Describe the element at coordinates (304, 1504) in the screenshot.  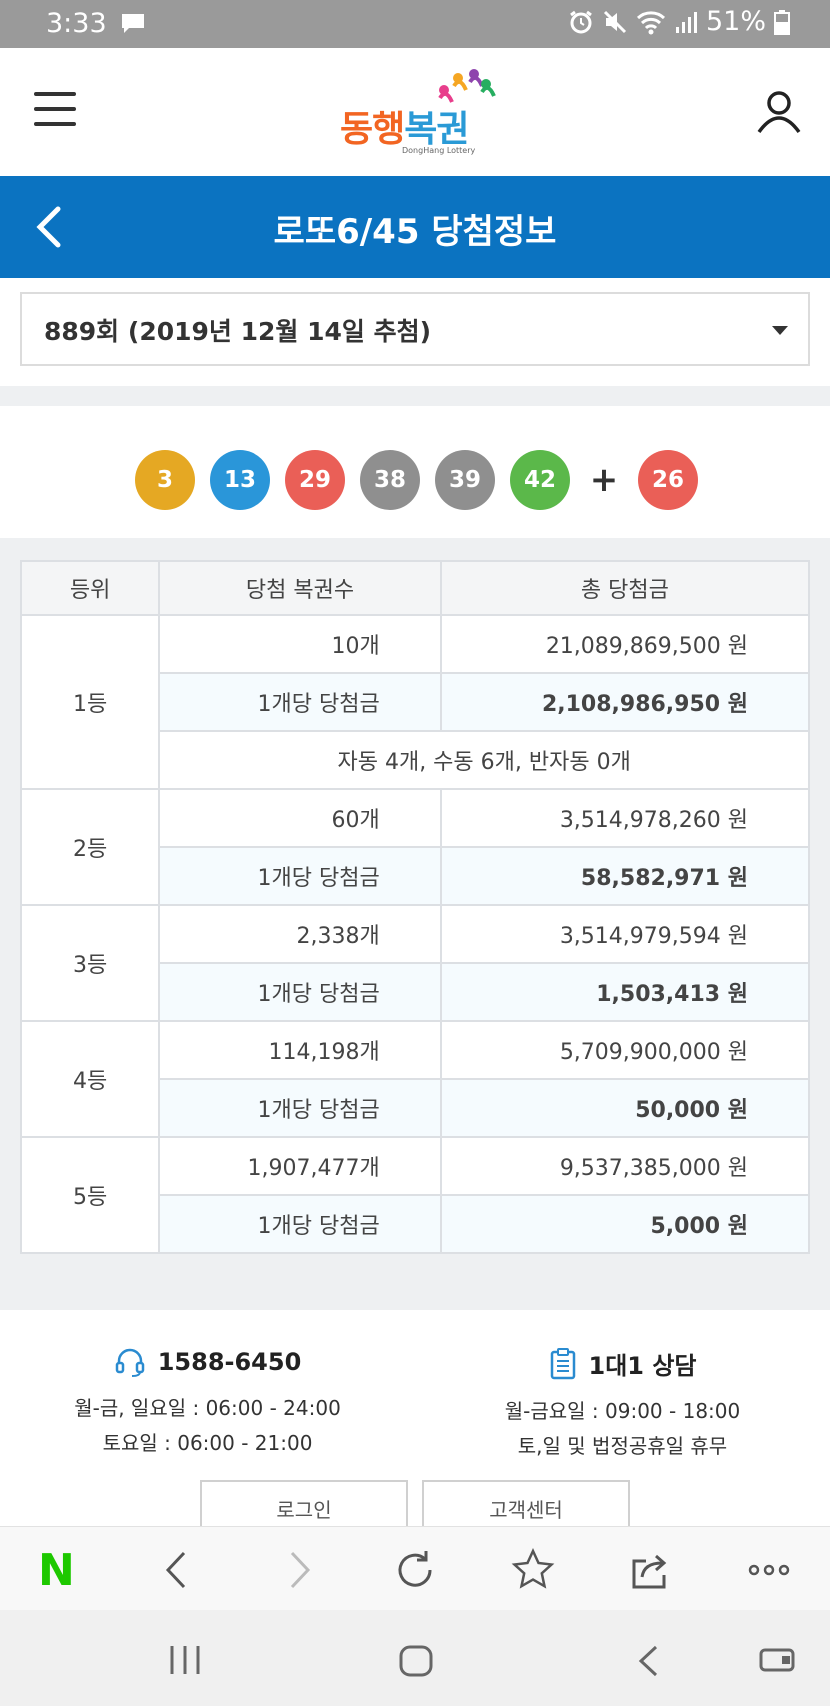
I see `login-button: 로그인` at that location.